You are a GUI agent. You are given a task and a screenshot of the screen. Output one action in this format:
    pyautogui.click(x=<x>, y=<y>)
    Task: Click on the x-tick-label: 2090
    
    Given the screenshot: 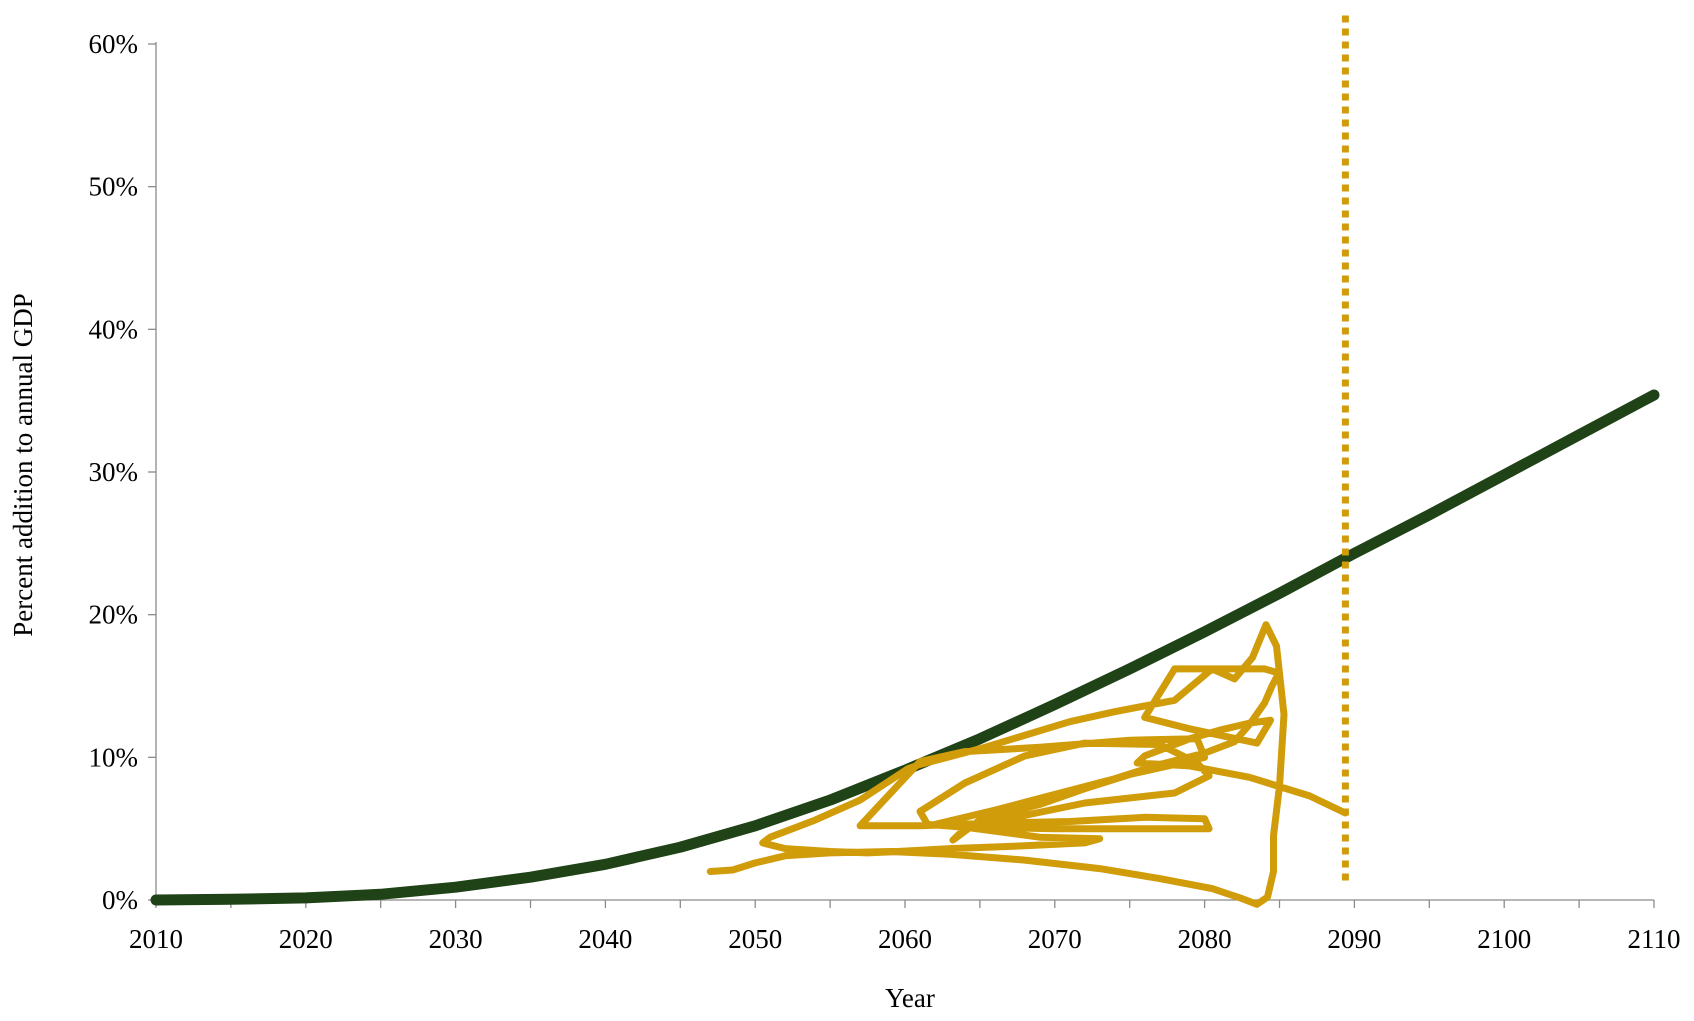 What is the action you would take?
    pyautogui.click(x=1354, y=939)
    